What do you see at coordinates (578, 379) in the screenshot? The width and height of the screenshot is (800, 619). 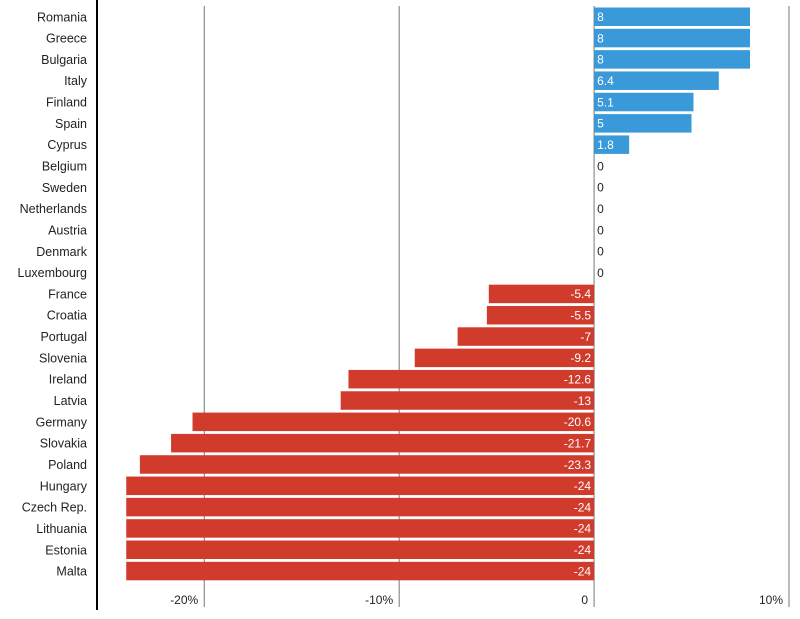 I see `value-label: -12.6` at bounding box center [578, 379].